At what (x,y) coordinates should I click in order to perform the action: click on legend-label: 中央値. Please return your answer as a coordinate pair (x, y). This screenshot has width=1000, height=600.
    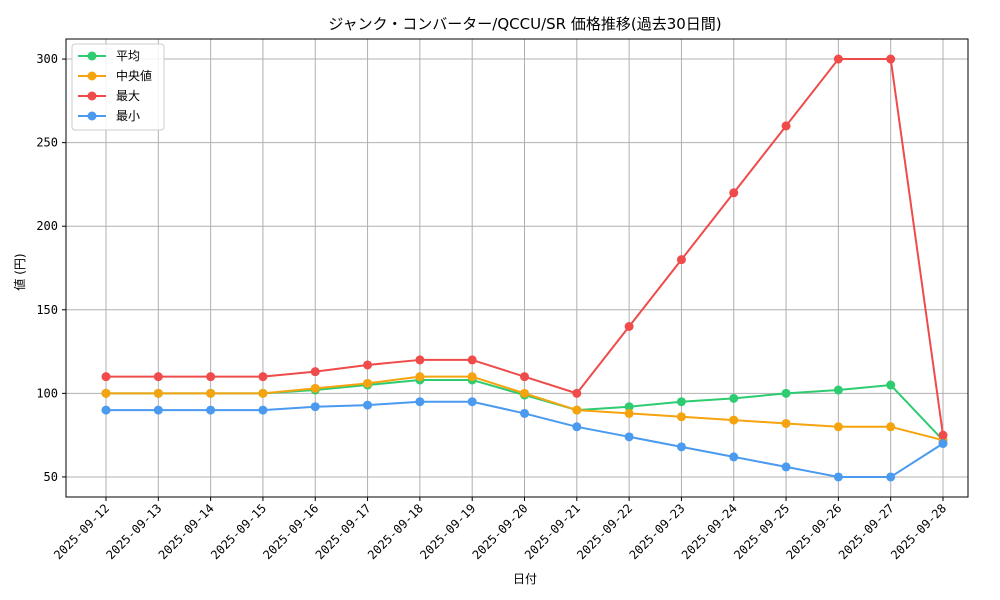
    Looking at the image, I should click on (134, 75).